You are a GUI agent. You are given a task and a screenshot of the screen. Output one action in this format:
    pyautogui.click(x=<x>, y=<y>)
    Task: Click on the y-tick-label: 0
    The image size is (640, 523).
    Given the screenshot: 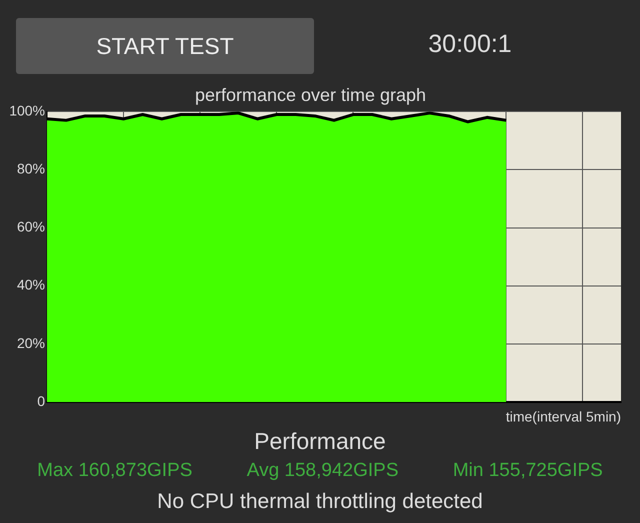 What is the action you would take?
    pyautogui.click(x=41, y=400)
    